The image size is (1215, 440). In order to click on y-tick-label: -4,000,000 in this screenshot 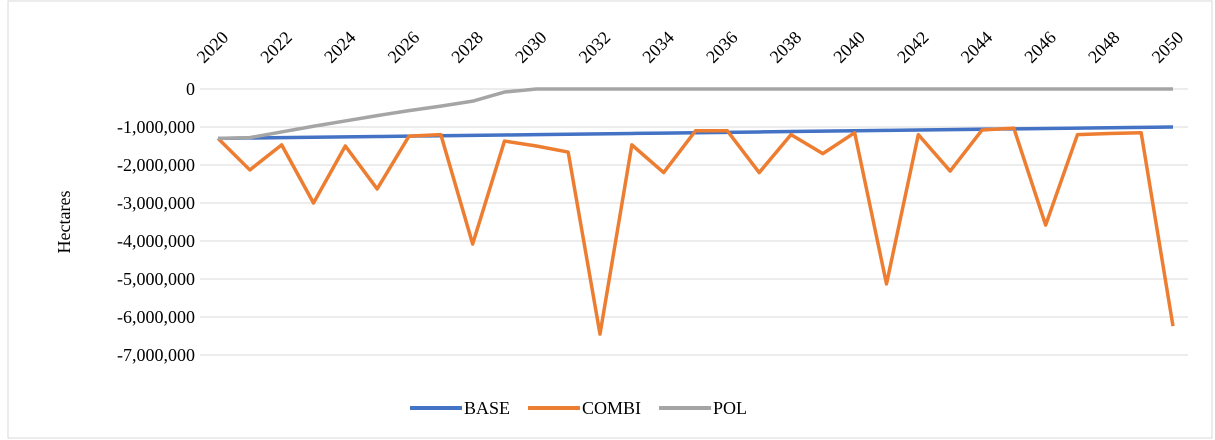, I will do `click(156, 241)`.